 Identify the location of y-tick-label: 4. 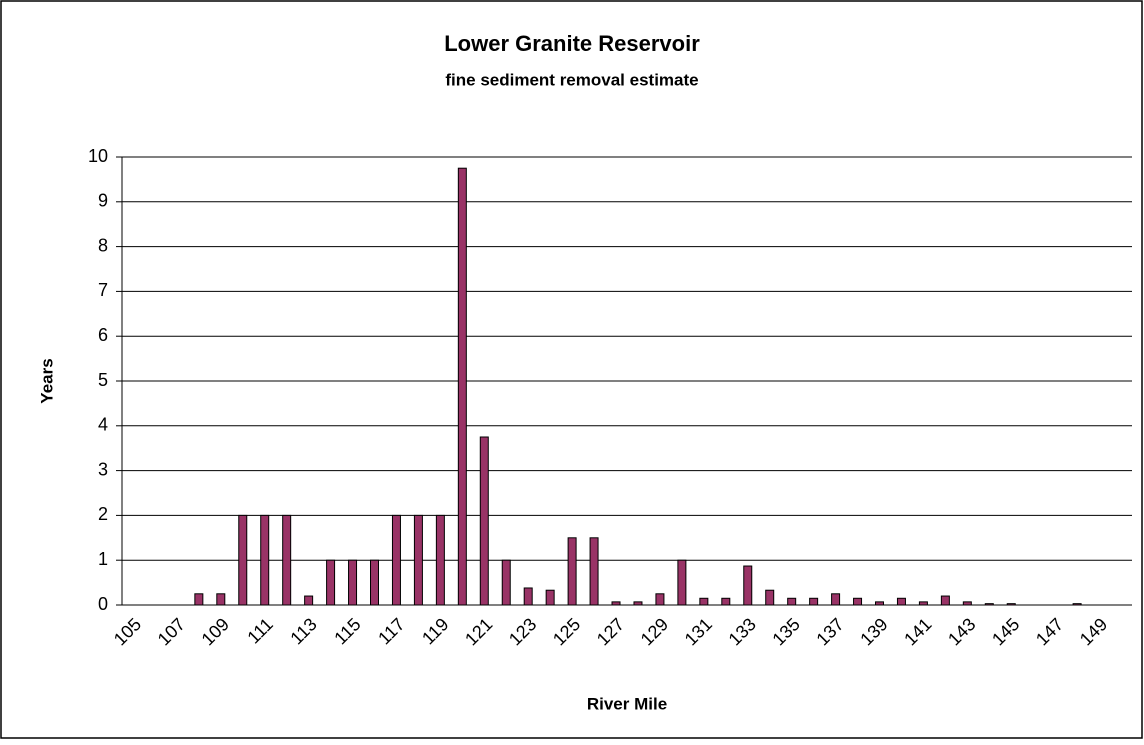
(103, 425).